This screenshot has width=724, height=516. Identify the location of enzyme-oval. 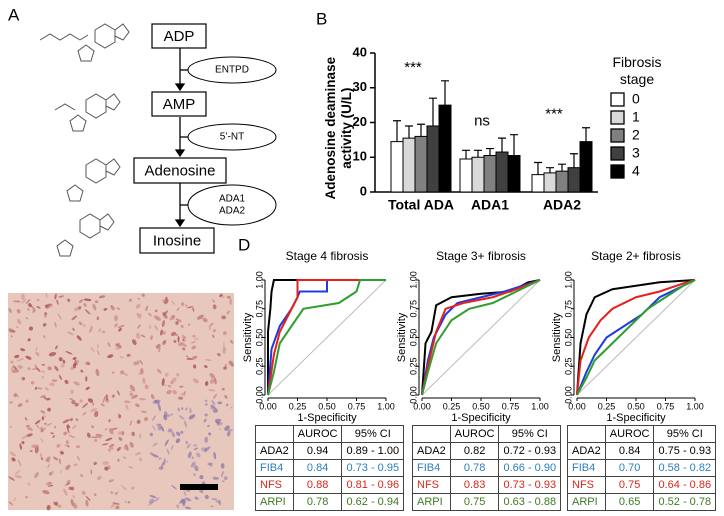
(232, 70).